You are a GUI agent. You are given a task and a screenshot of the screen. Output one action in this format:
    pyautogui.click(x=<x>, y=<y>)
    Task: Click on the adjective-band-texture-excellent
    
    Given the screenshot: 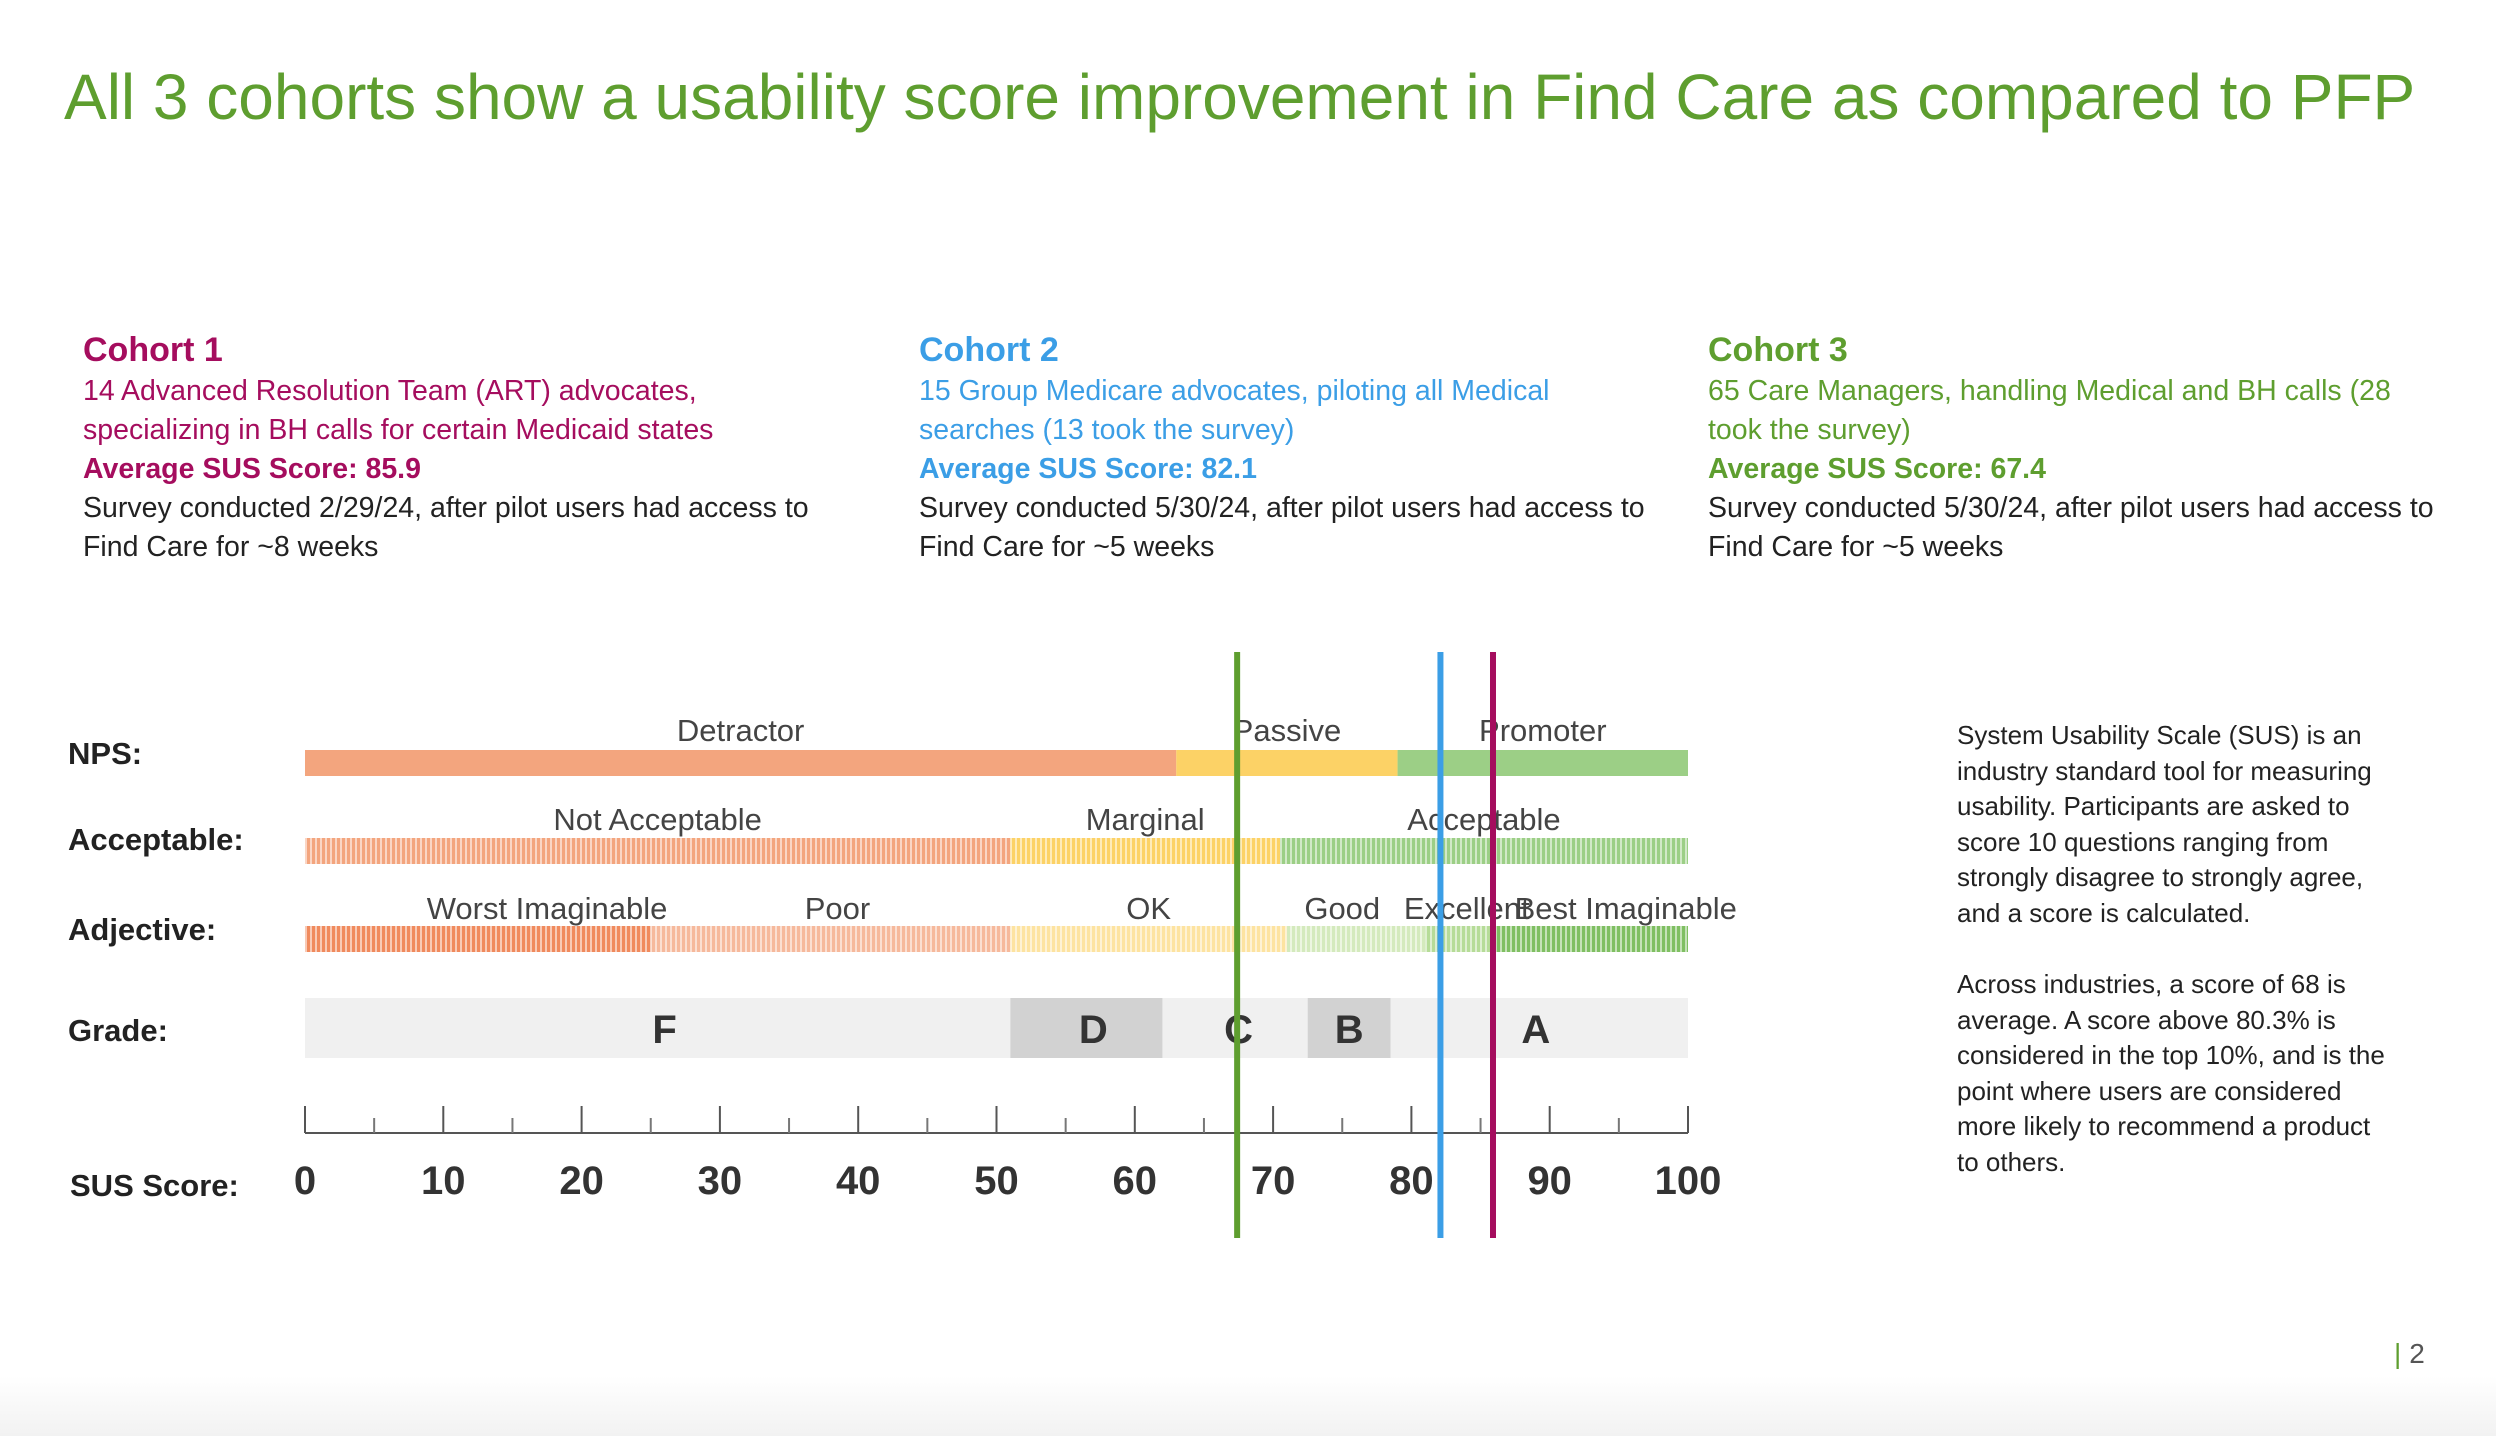 What is the action you would take?
    pyautogui.click(x=1460, y=939)
    